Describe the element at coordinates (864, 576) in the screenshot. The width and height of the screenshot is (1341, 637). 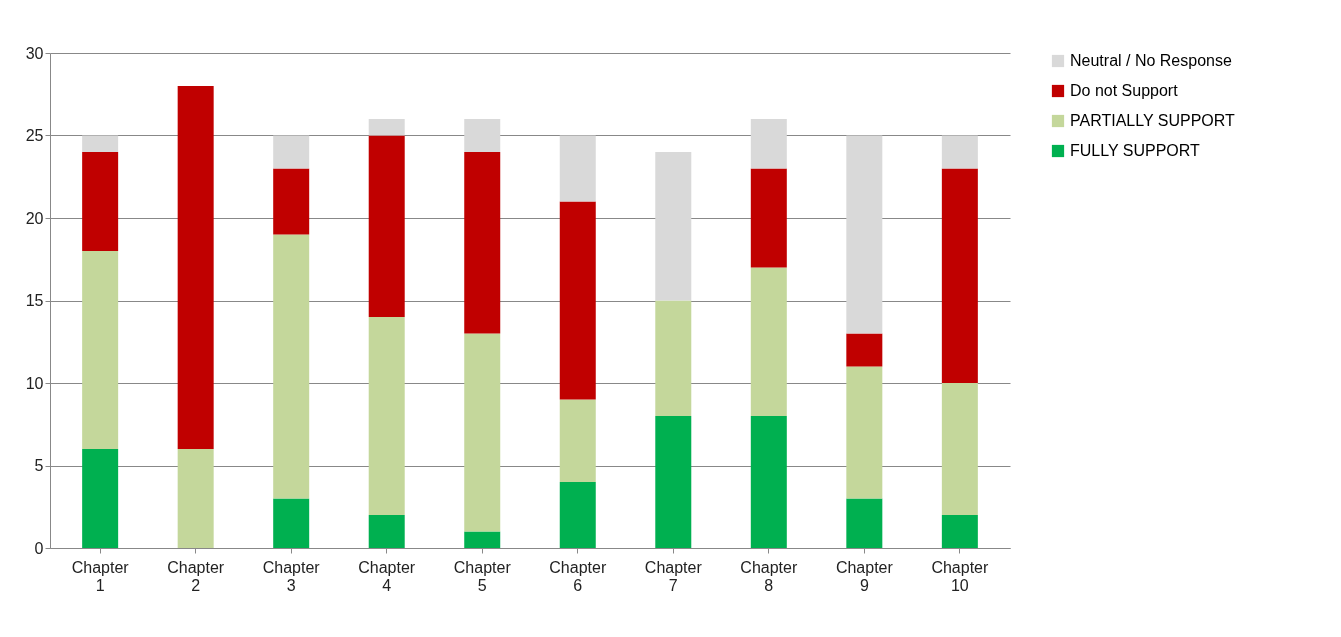
I see `x-tick-label: Chapter 9` at that location.